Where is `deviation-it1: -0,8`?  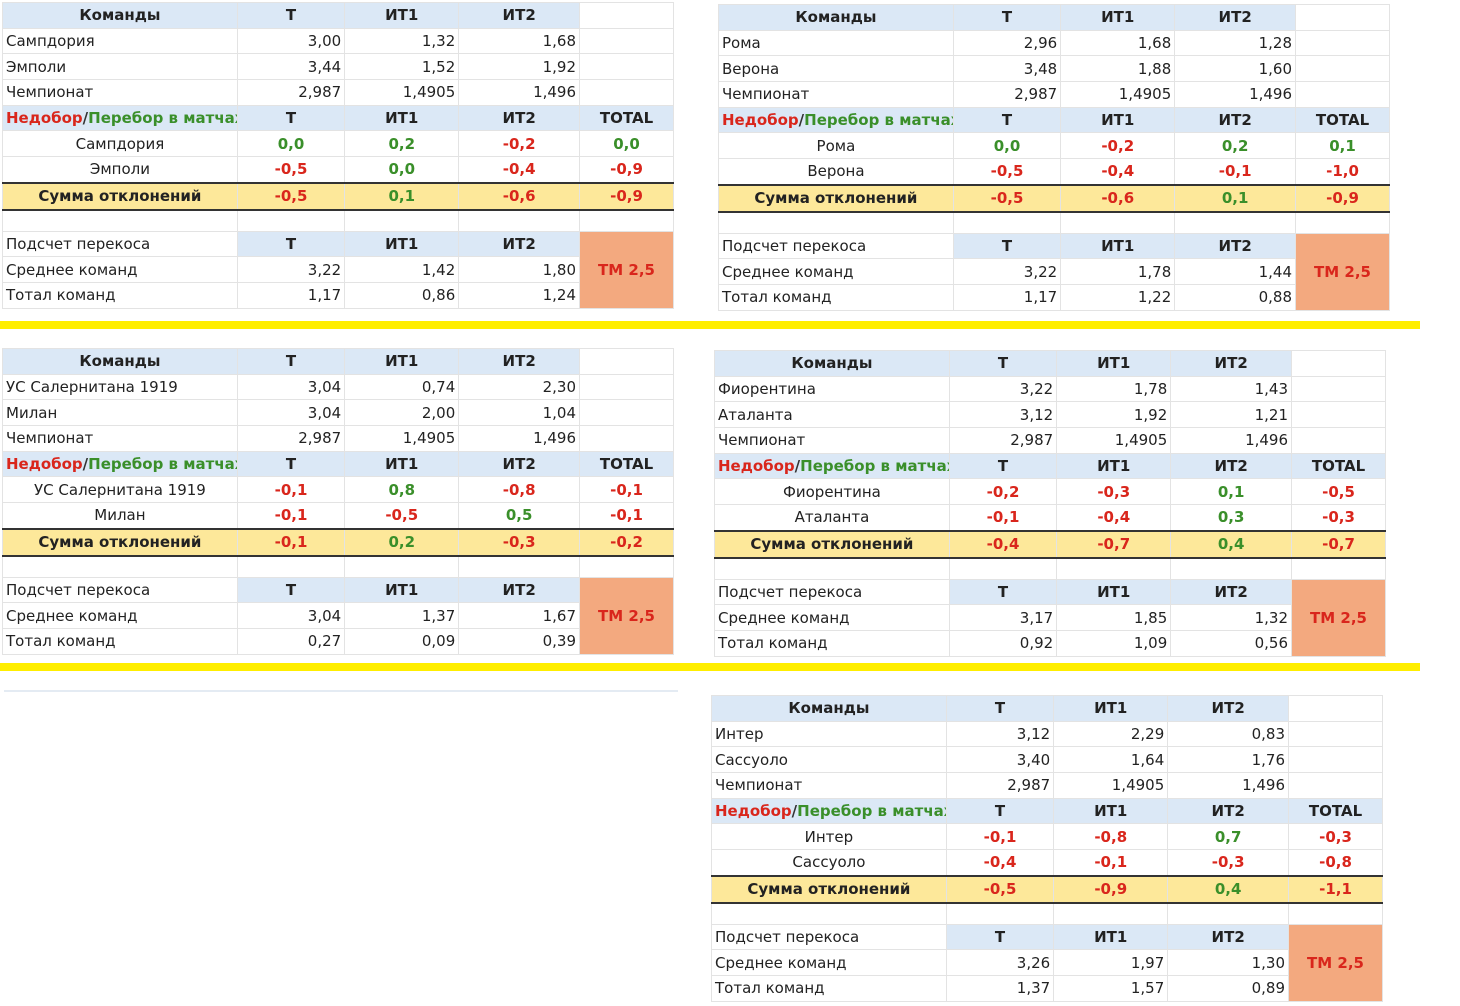
deviation-it1: -0,8 is located at coordinates (1111, 837).